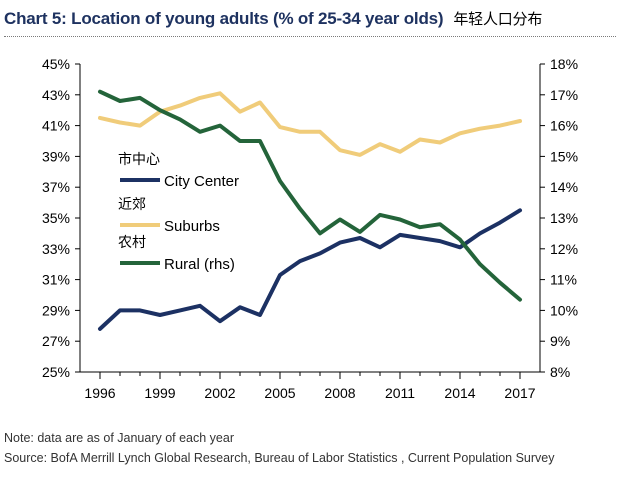  I want to click on left-axis-tick-label: 45%, so click(56, 64).